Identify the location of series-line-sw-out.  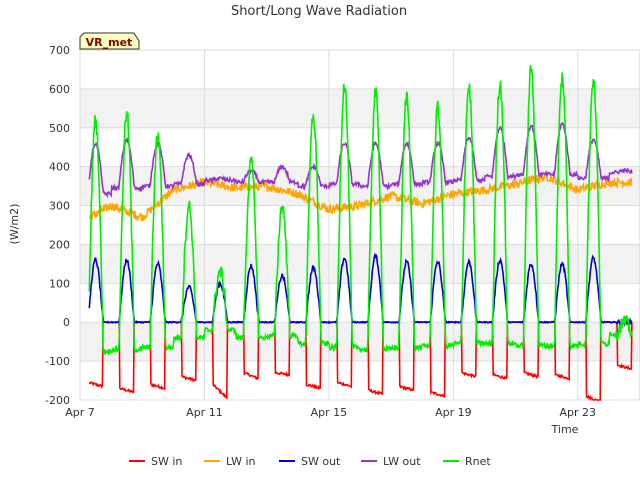
(360, 290).